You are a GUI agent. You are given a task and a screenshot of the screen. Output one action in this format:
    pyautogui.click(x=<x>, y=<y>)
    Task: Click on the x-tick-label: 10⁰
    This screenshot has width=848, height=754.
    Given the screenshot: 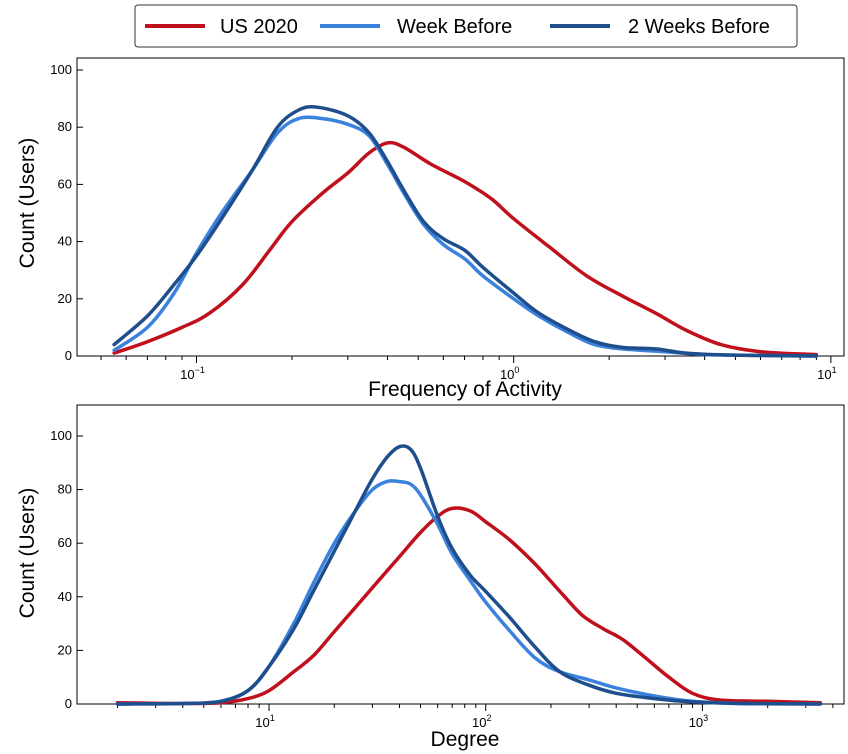 What is the action you would take?
    pyautogui.click(x=509, y=373)
    